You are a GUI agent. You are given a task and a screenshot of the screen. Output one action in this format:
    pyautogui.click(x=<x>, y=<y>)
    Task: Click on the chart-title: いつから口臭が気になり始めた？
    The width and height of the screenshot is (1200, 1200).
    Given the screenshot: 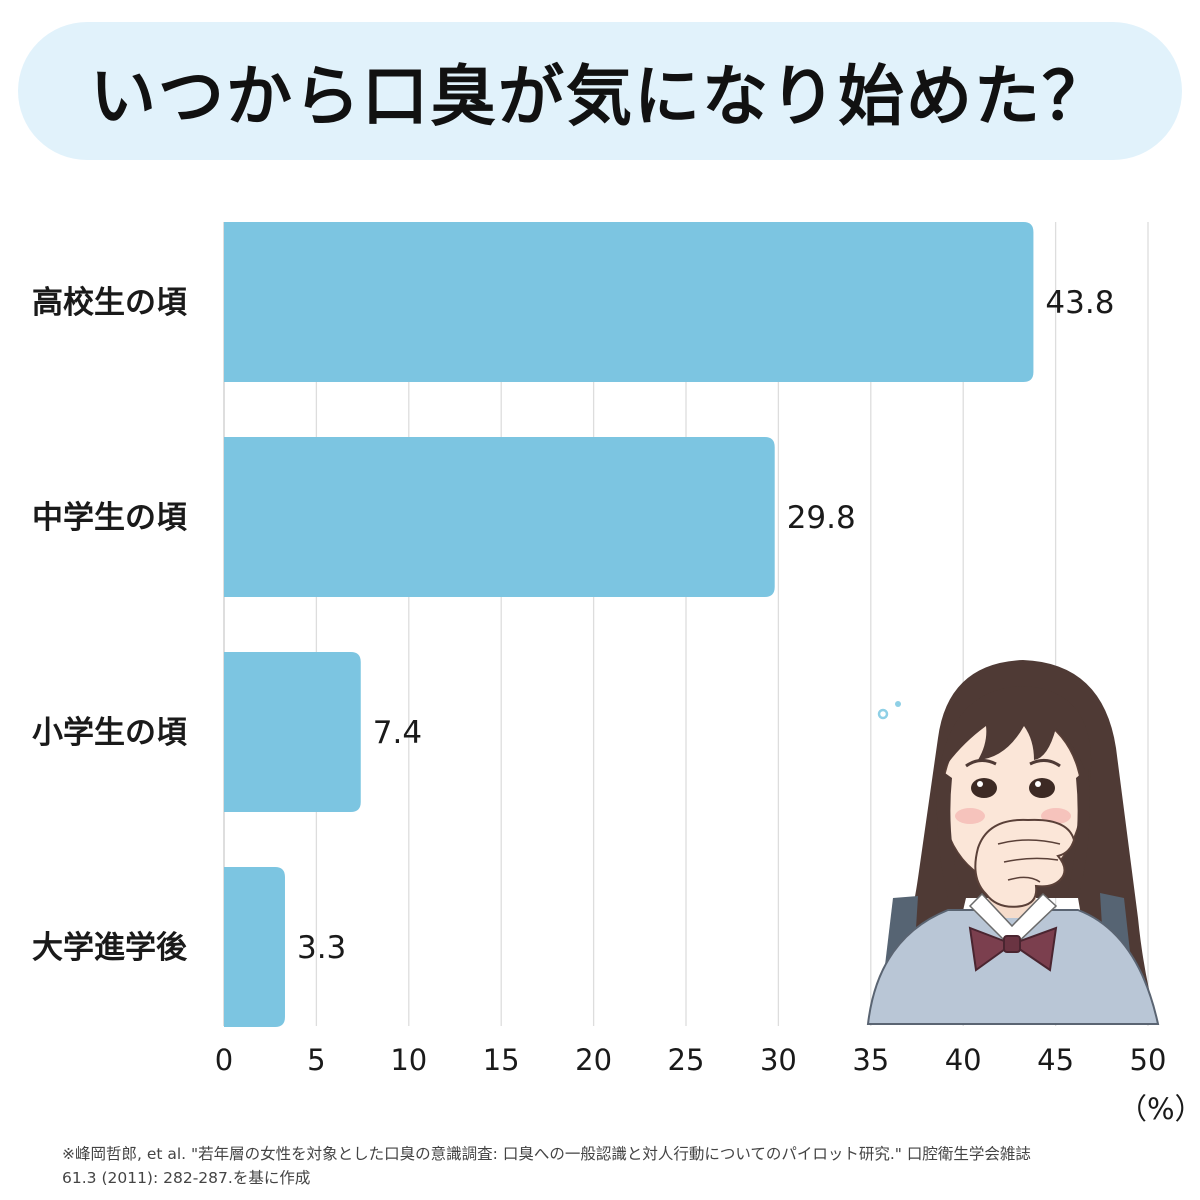 What is the action you would take?
    pyautogui.click(x=600, y=96)
    